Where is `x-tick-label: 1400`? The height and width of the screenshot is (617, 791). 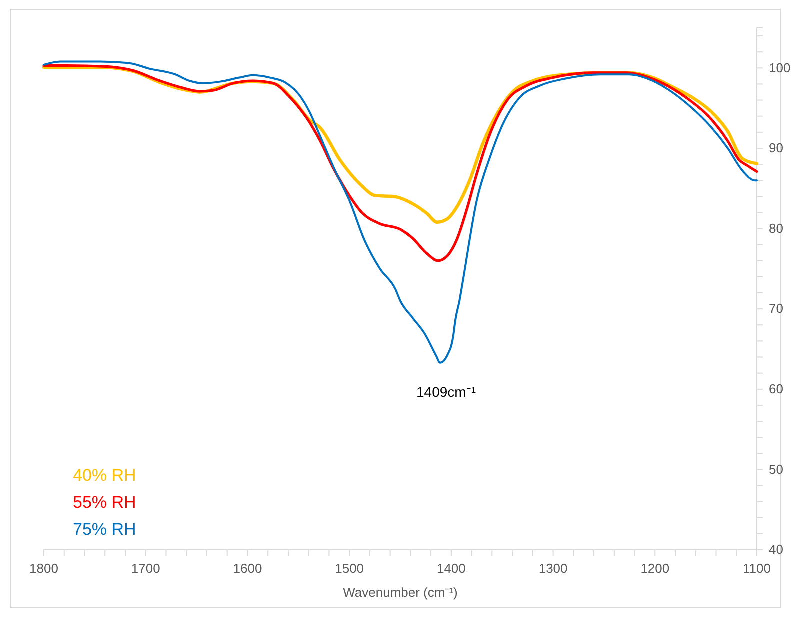 x-tick-label: 1400 is located at coordinates (451, 568).